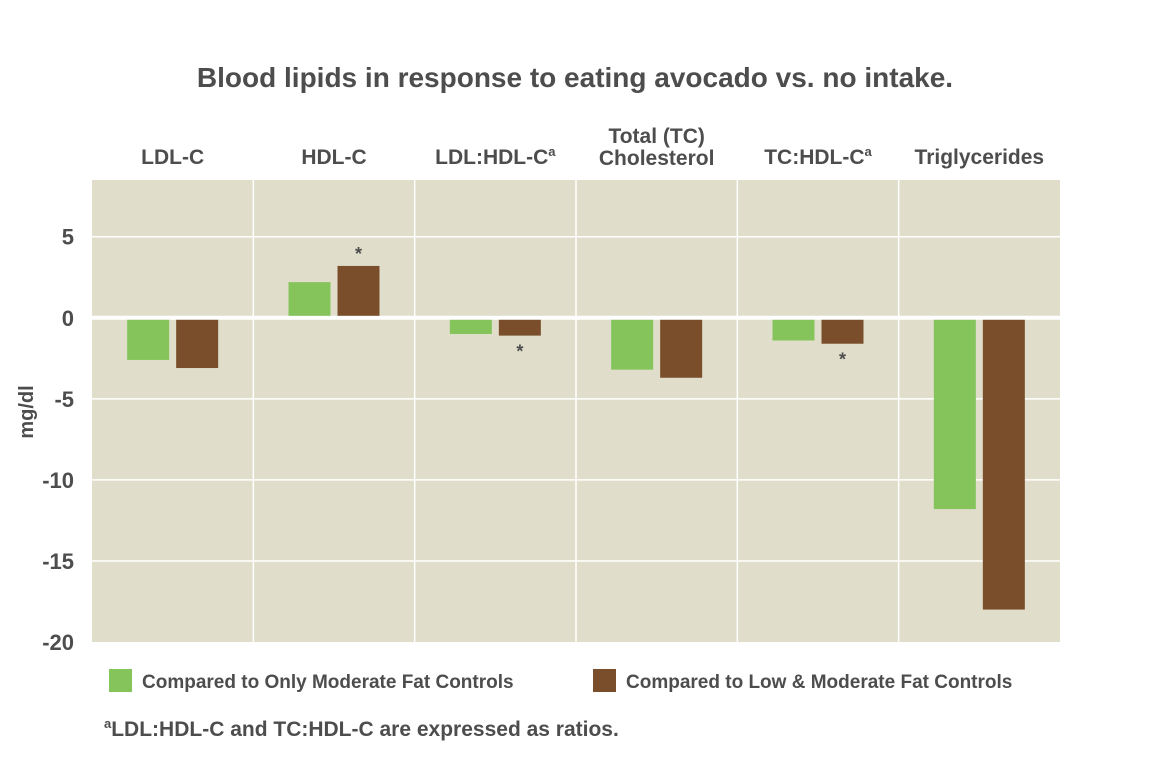  I want to click on legend-label: Compared to Only Moderate Fat Controls, so click(328, 682).